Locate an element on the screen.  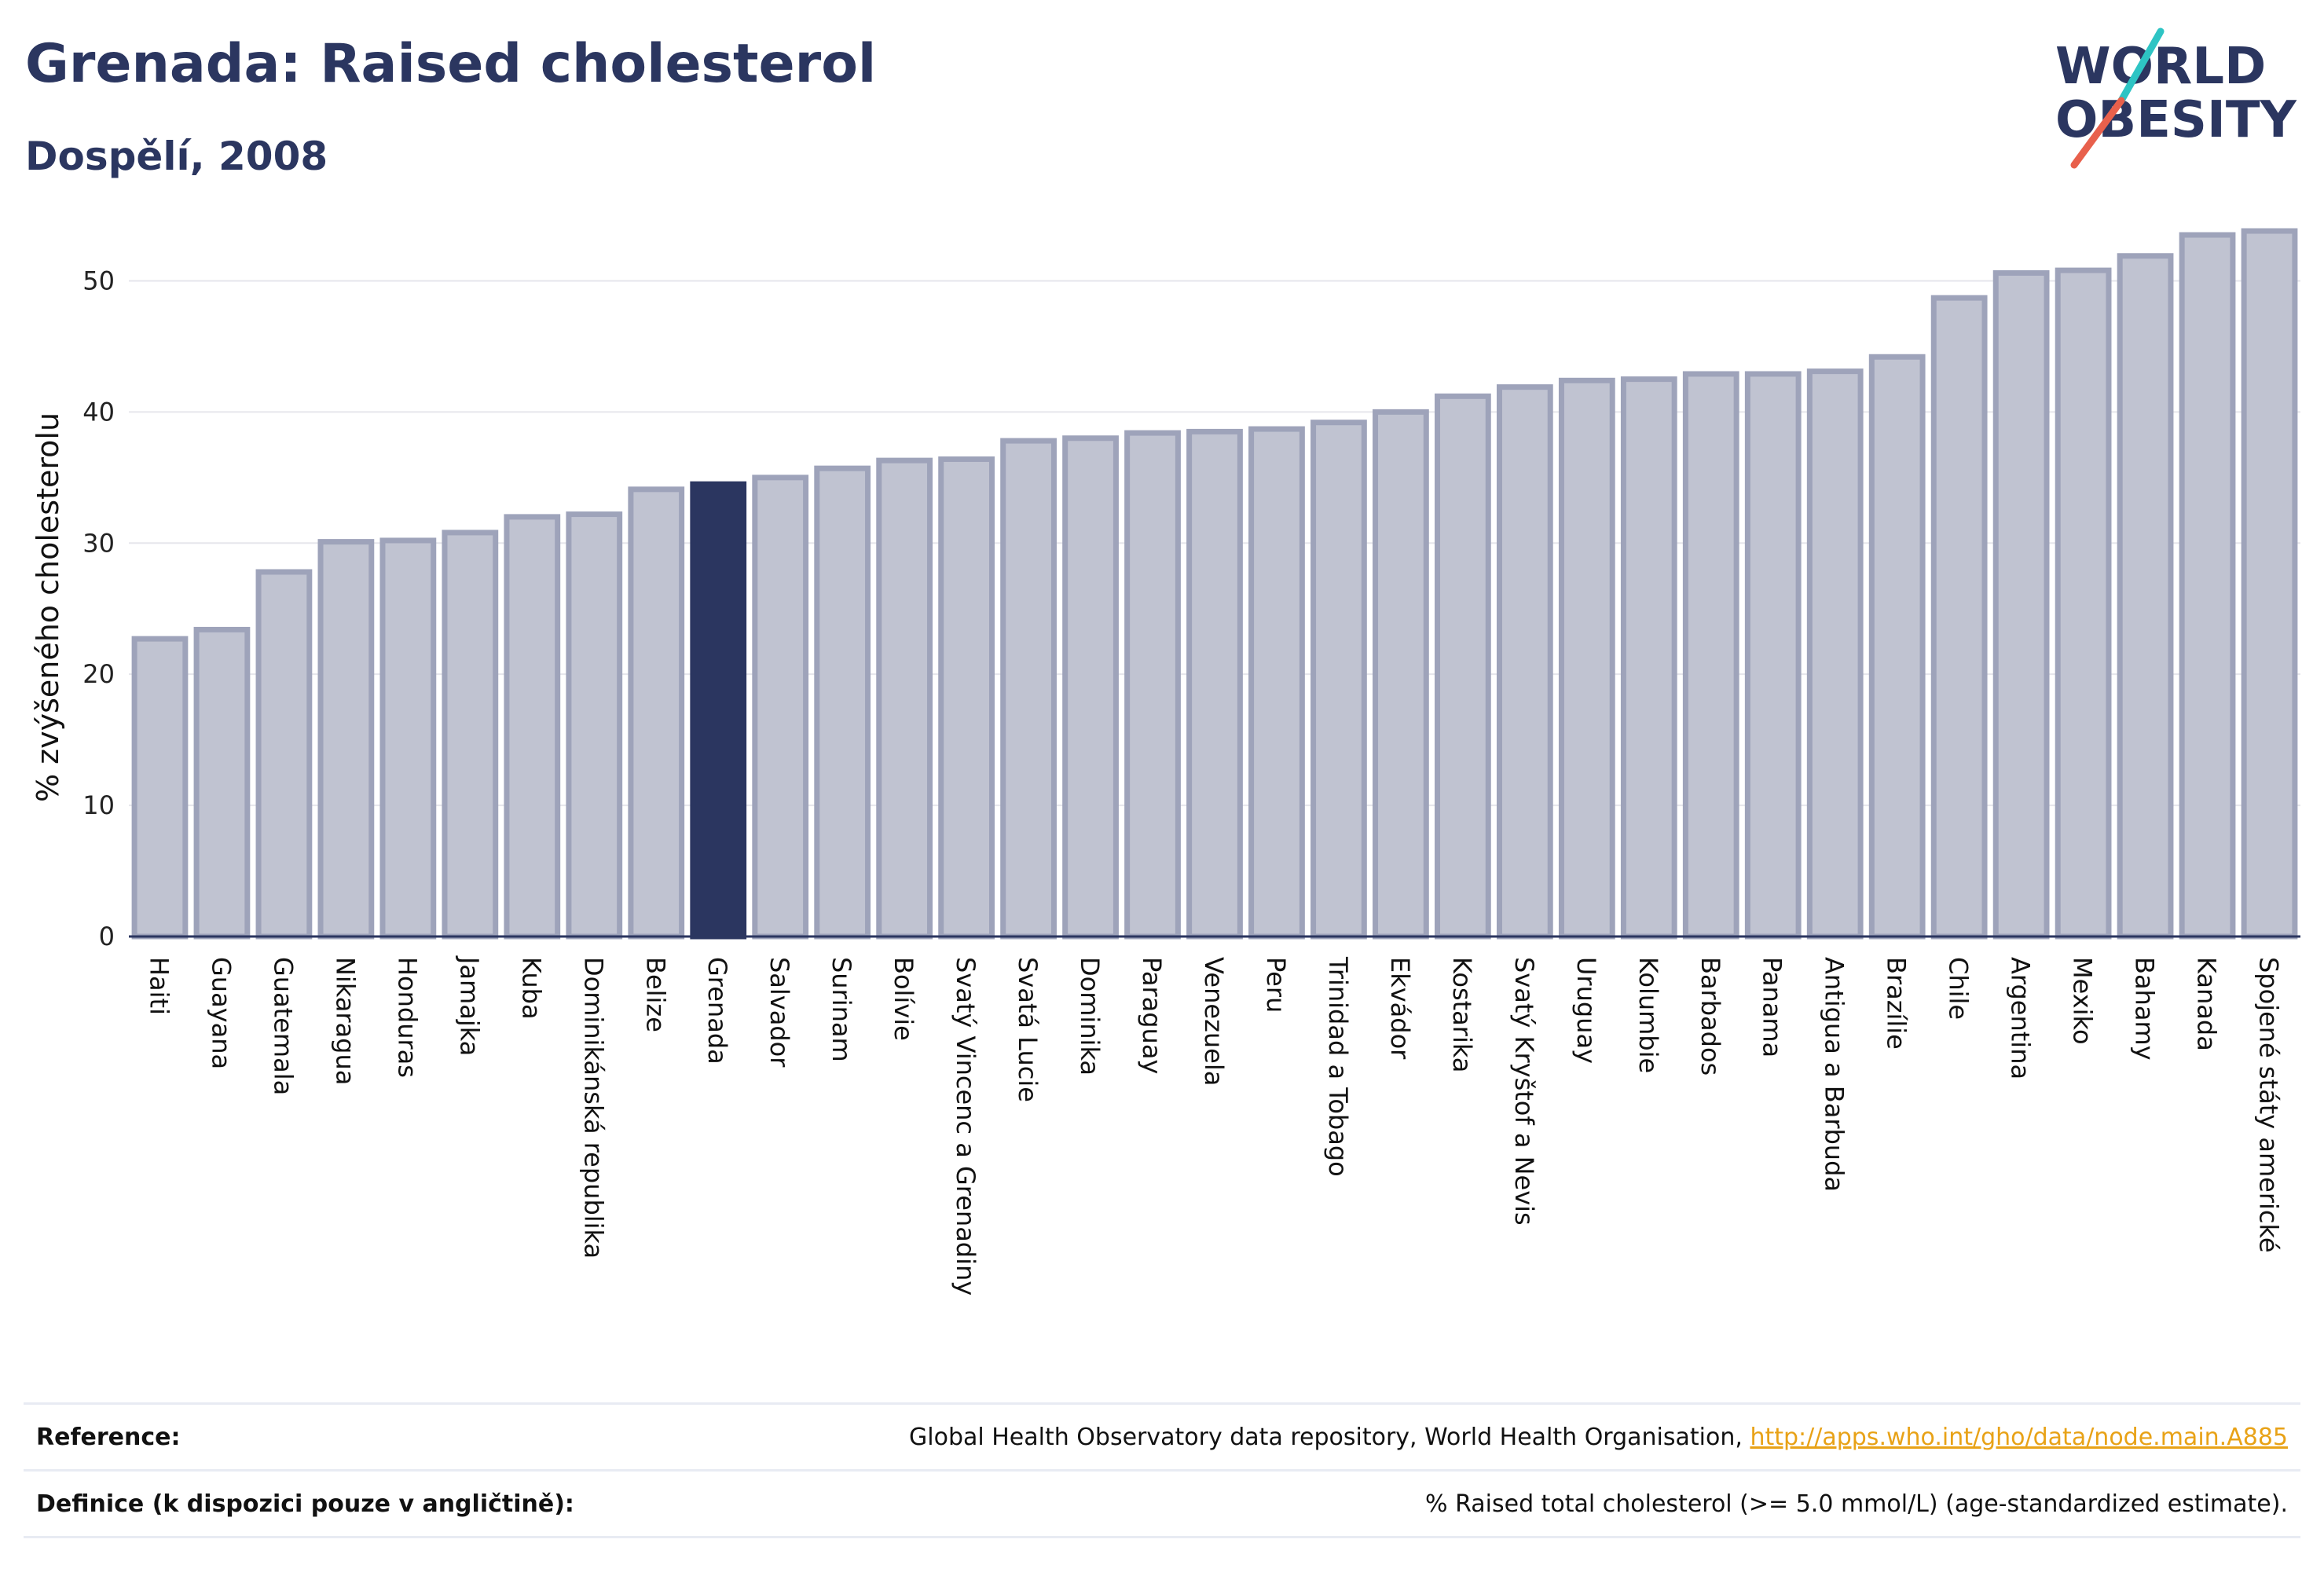
y-axis-ticks: 0 10 20 30 40 50 is located at coordinates (98, 608).